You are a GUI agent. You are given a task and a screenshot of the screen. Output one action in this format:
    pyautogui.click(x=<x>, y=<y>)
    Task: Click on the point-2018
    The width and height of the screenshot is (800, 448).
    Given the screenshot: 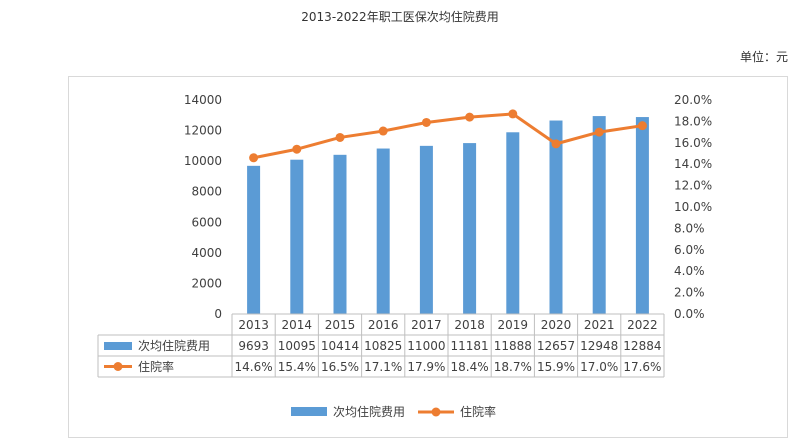 What is the action you would take?
    pyautogui.click(x=470, y=117)
    